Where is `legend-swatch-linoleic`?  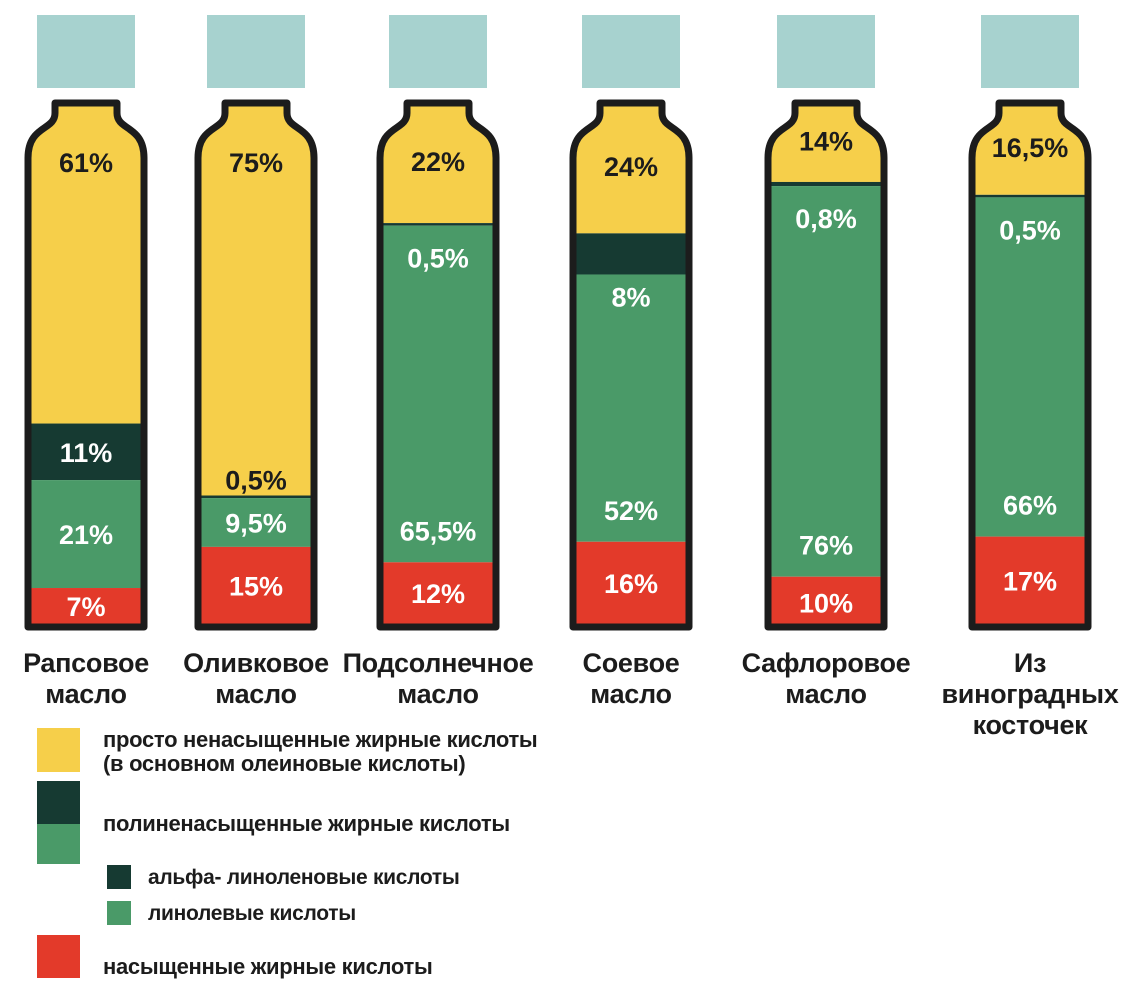 legend-swatch-linoleic is located at coordinates (119, 913).